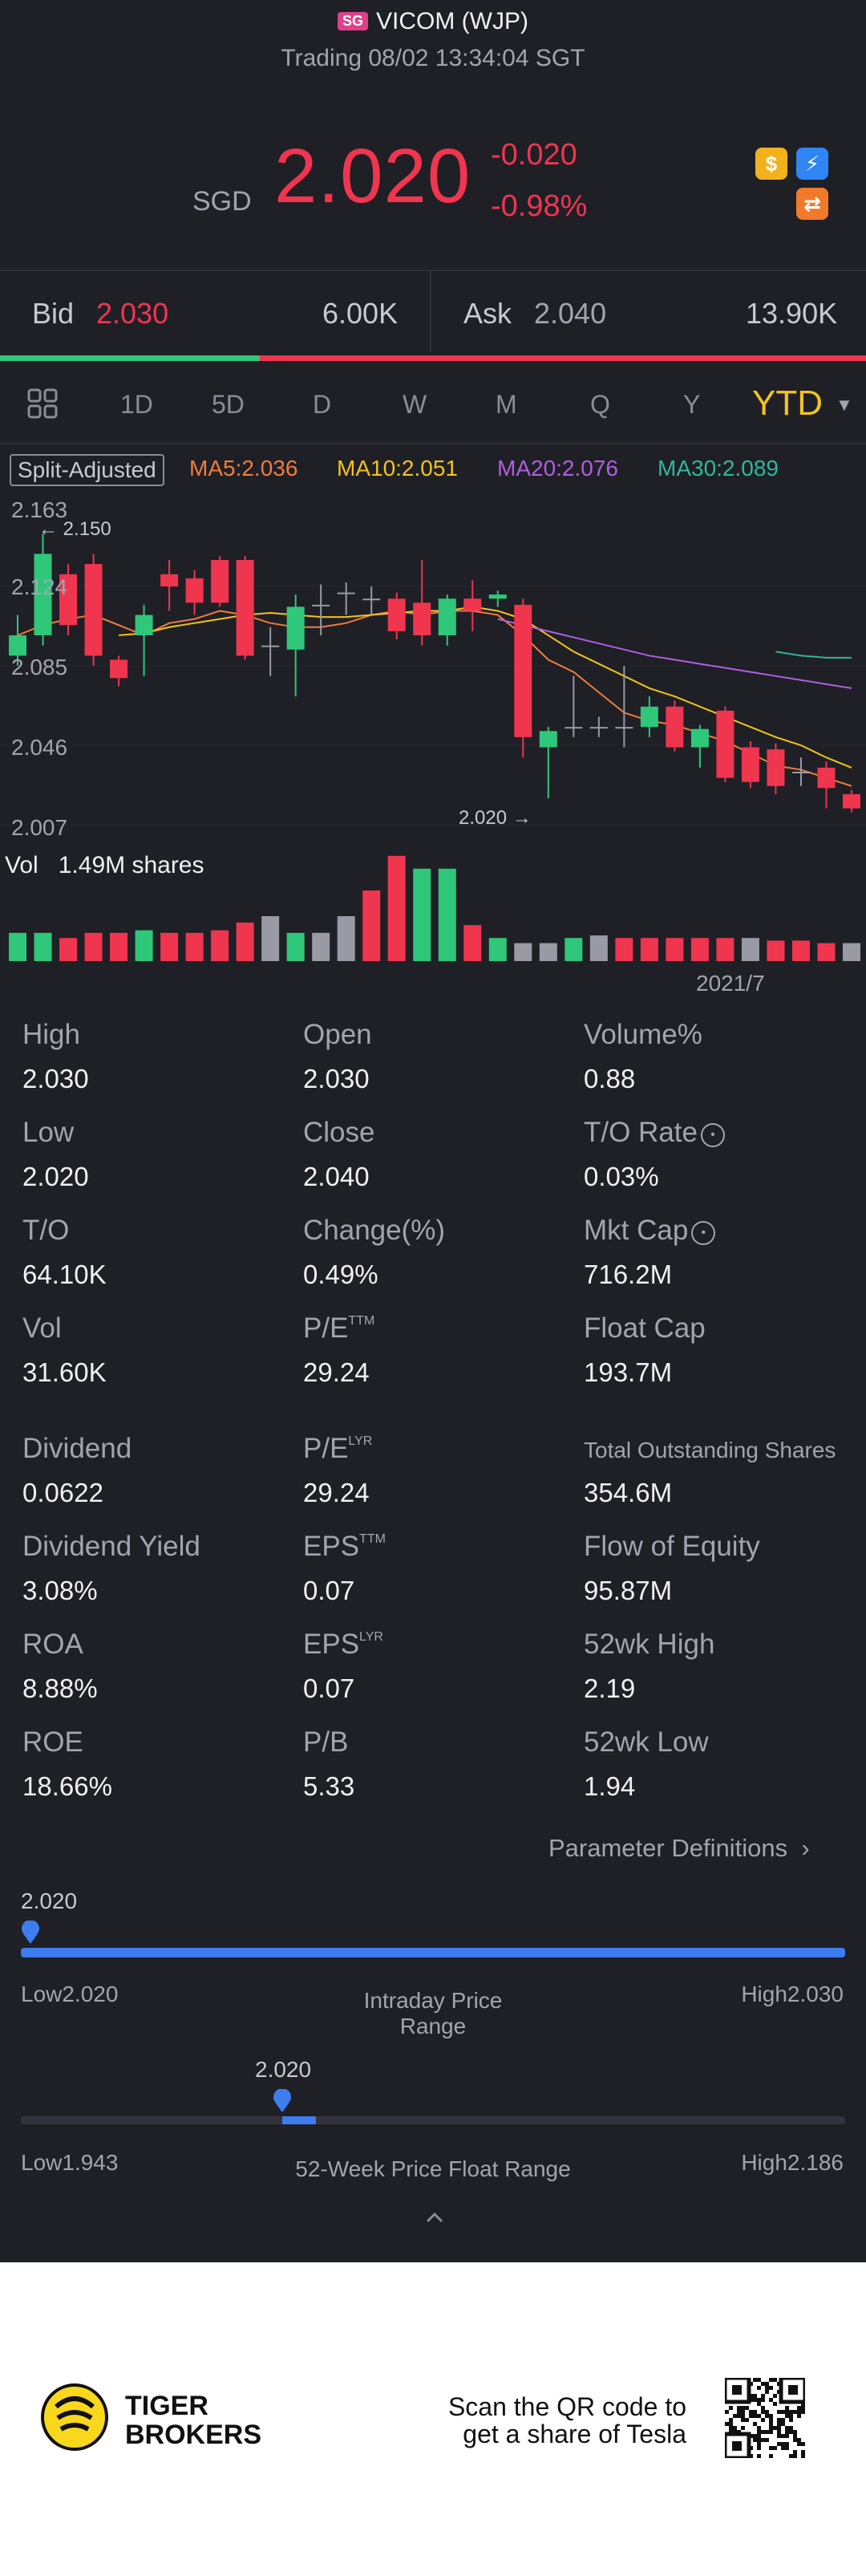  What do you see at coordinates (433, 21) in the screenshot?
I see `stock-title: SG VICOM (WJP)` at bounding box center [433, 21].